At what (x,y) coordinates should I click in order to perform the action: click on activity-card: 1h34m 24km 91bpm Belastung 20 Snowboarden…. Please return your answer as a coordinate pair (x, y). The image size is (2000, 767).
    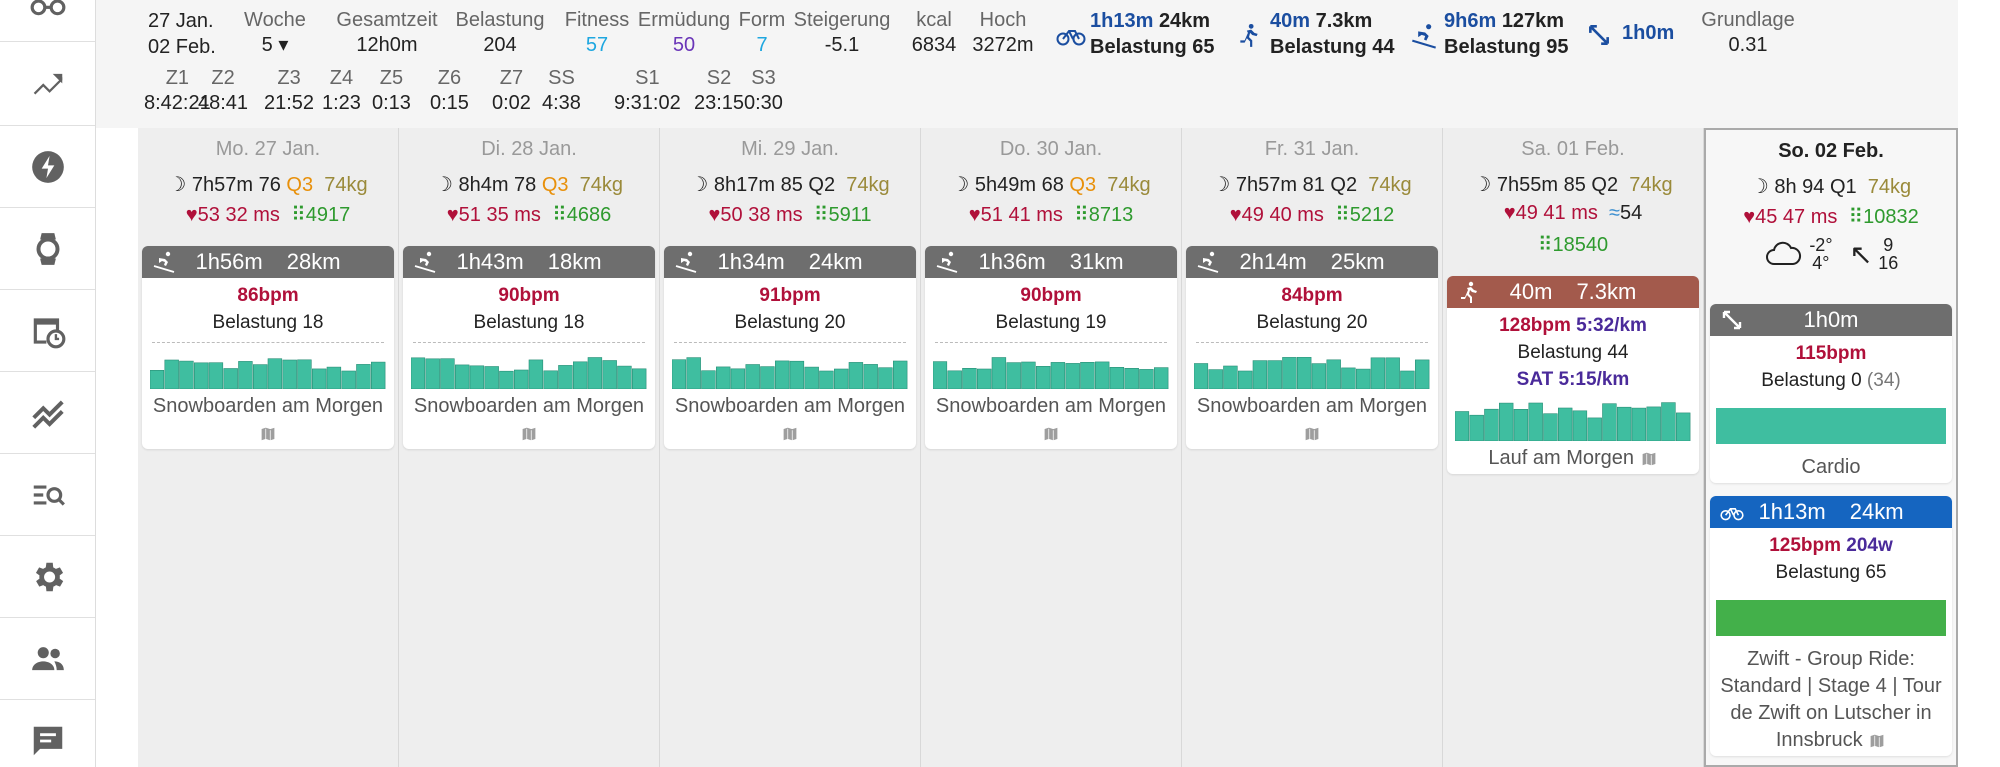
    Looking at the image, I should click on (790, 347).